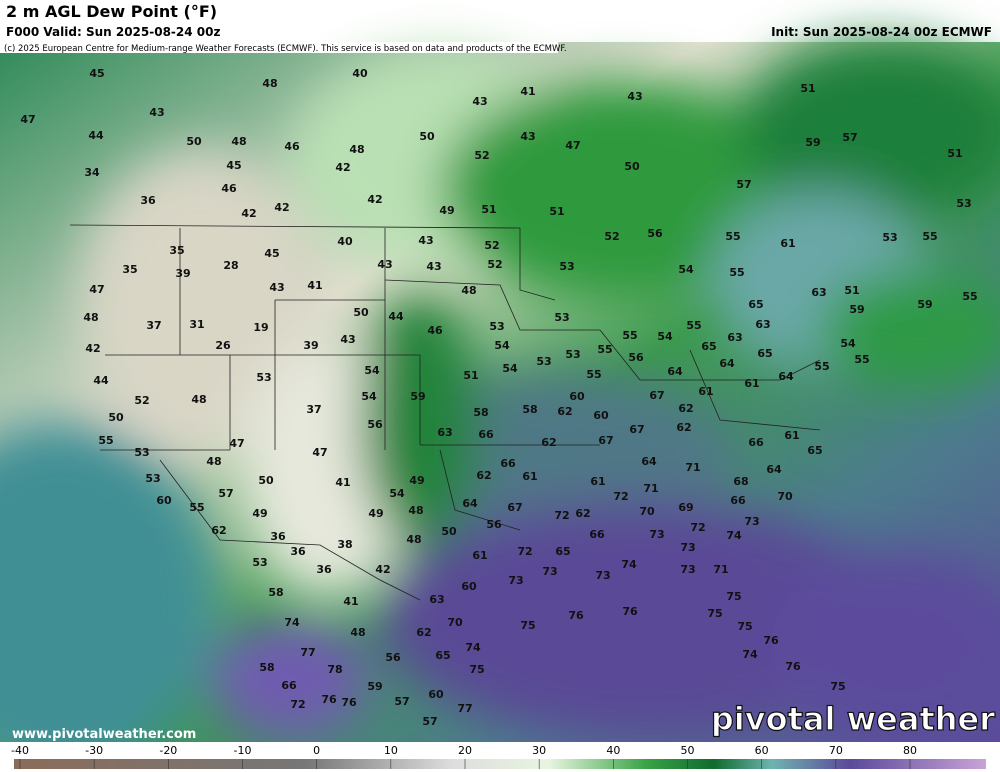  Describe the element at coordinates (655, 233) in the screenshot. I see `dew-point-value: 56` at that location.